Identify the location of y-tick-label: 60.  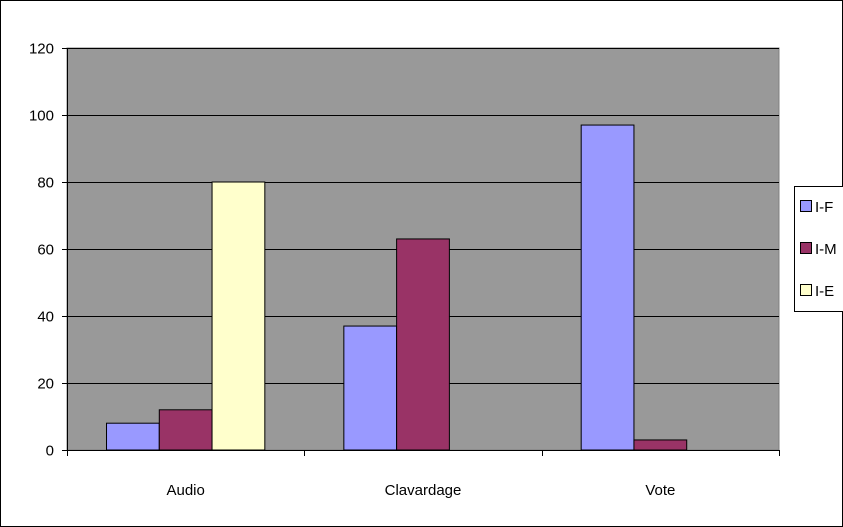
(45, 250).